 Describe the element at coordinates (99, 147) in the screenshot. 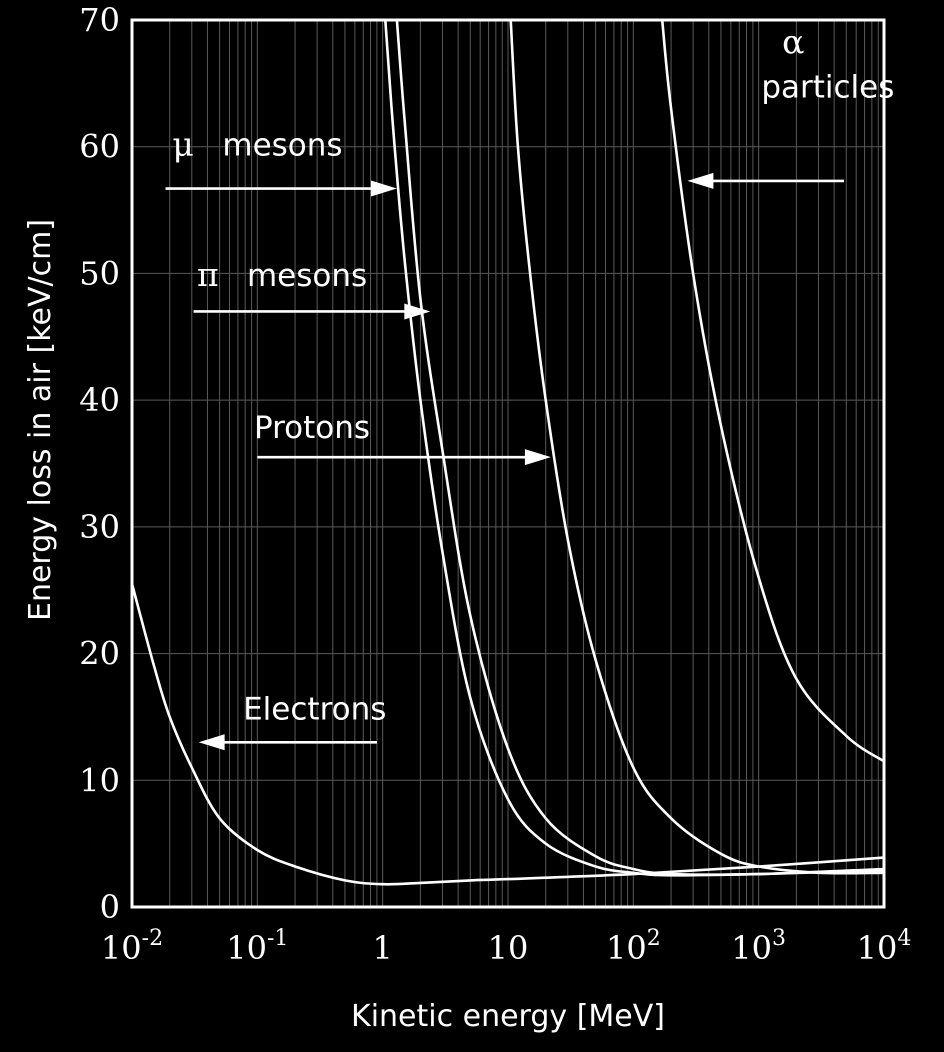

I see `y-tick-label: 60` at that location.